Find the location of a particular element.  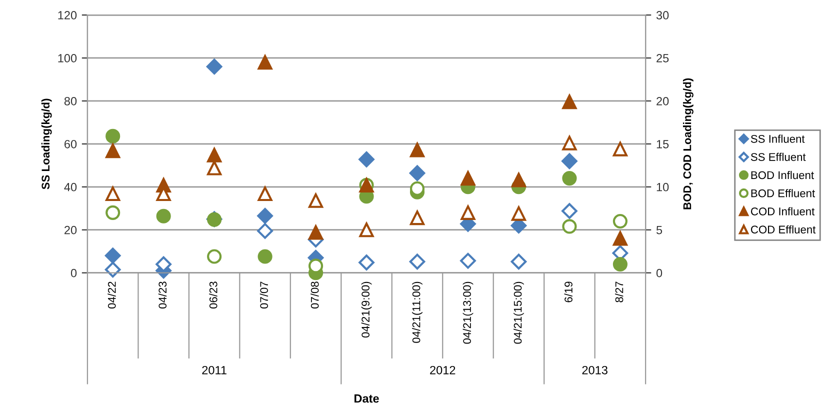

legend-label: COD Effluent is located at coordinates (783, 229).